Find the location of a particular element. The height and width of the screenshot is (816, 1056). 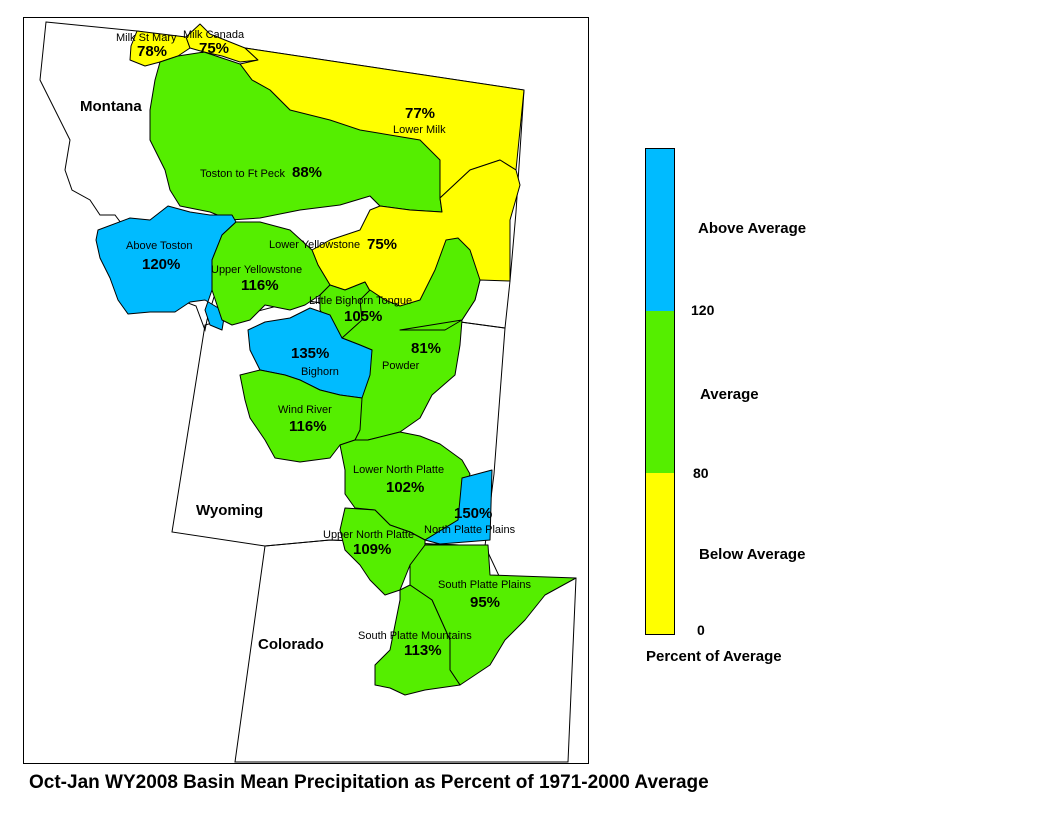

basin-name-powder: Powder is located at coordinates (401, 366).